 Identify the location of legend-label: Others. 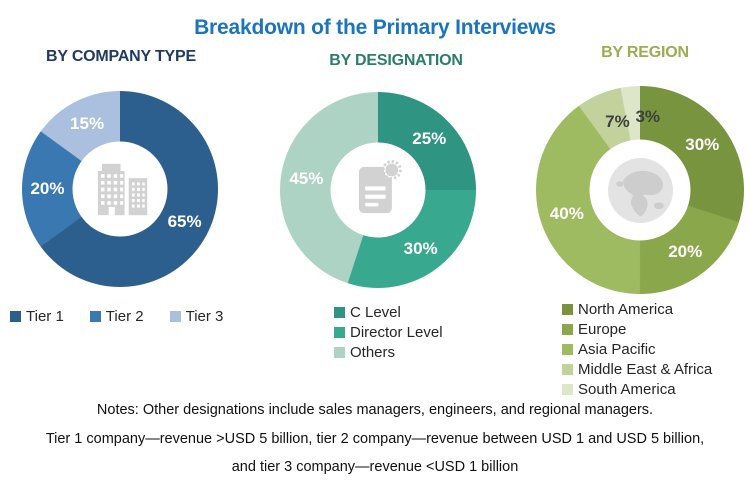
(373, 352).